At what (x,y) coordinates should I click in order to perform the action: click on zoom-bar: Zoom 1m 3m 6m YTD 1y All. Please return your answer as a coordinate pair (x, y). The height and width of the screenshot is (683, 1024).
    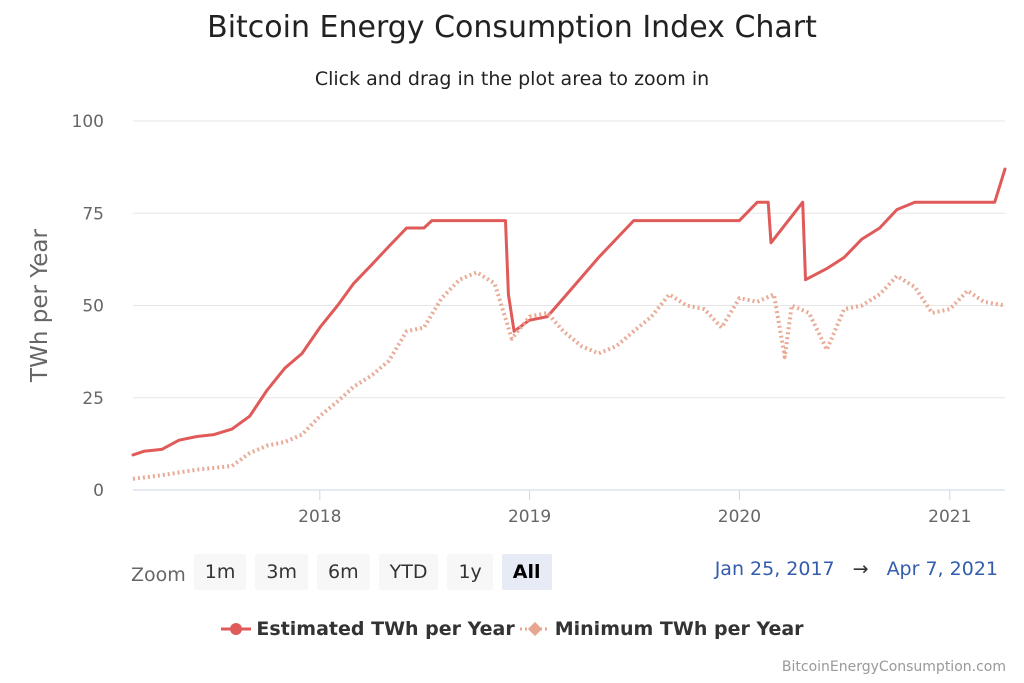
    Looking at the image, I should click on (346, 572).